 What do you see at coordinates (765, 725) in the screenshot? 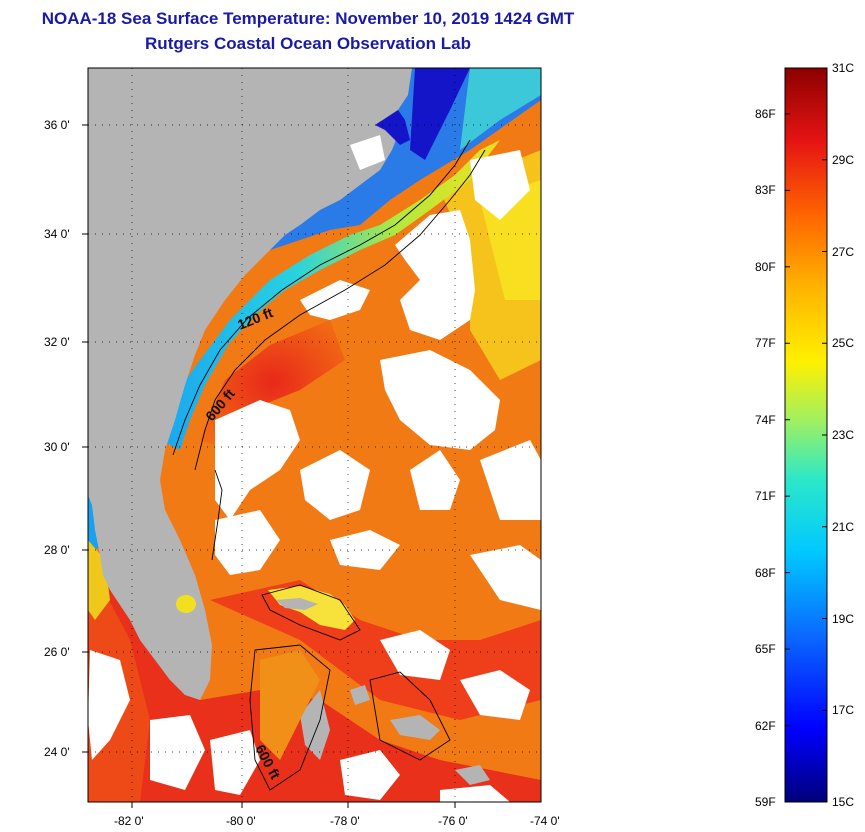
I see `colorbar-fahrenheit-label: 62F` at bounding box center [765, 725].